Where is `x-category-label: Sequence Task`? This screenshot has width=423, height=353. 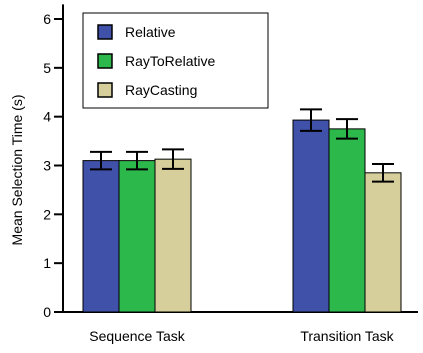
x-category-label: Sequence Task is located at coordinates (137, 336).